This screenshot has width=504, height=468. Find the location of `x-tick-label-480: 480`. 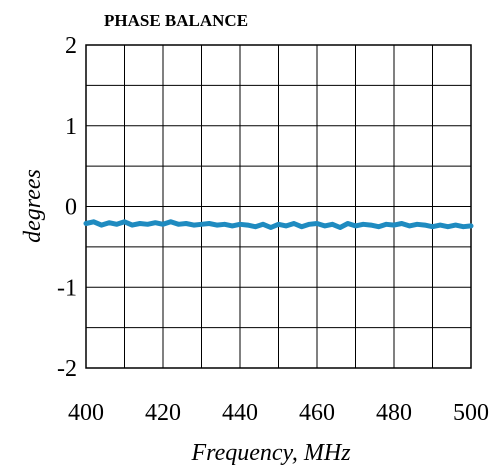

x-tick-label-480: 480 is located at coordinates (394, 413).